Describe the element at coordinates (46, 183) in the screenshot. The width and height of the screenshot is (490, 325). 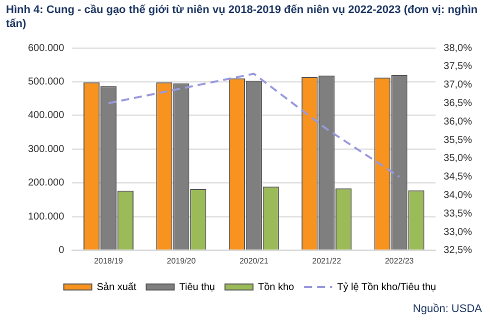
I see `y-tick-label: 200.000` at that location.